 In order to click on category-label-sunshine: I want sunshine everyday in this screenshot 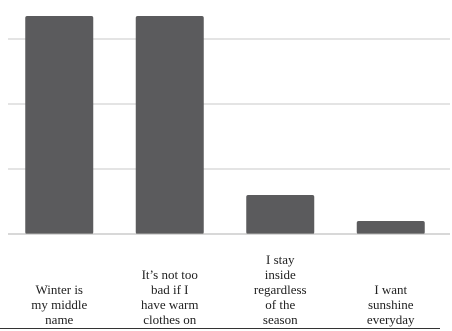, I will do `click(390, 304)`.